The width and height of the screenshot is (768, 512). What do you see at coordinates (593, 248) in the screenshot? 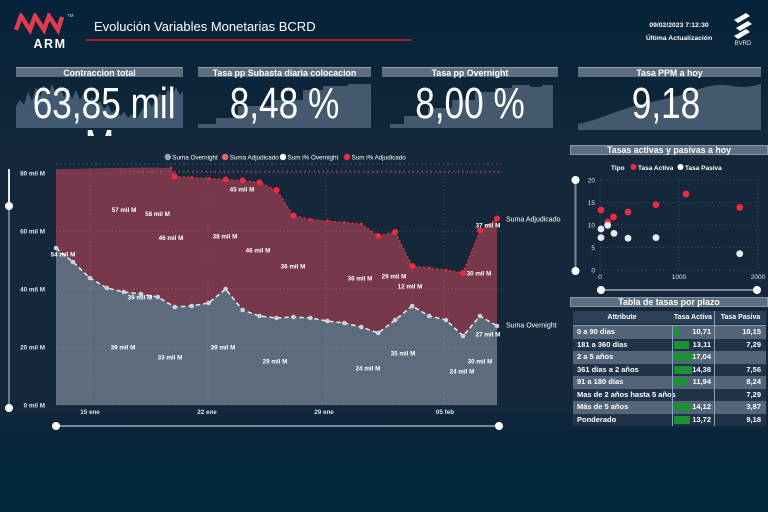
I see `svg-text: 5` at bounding box center [593, 248].